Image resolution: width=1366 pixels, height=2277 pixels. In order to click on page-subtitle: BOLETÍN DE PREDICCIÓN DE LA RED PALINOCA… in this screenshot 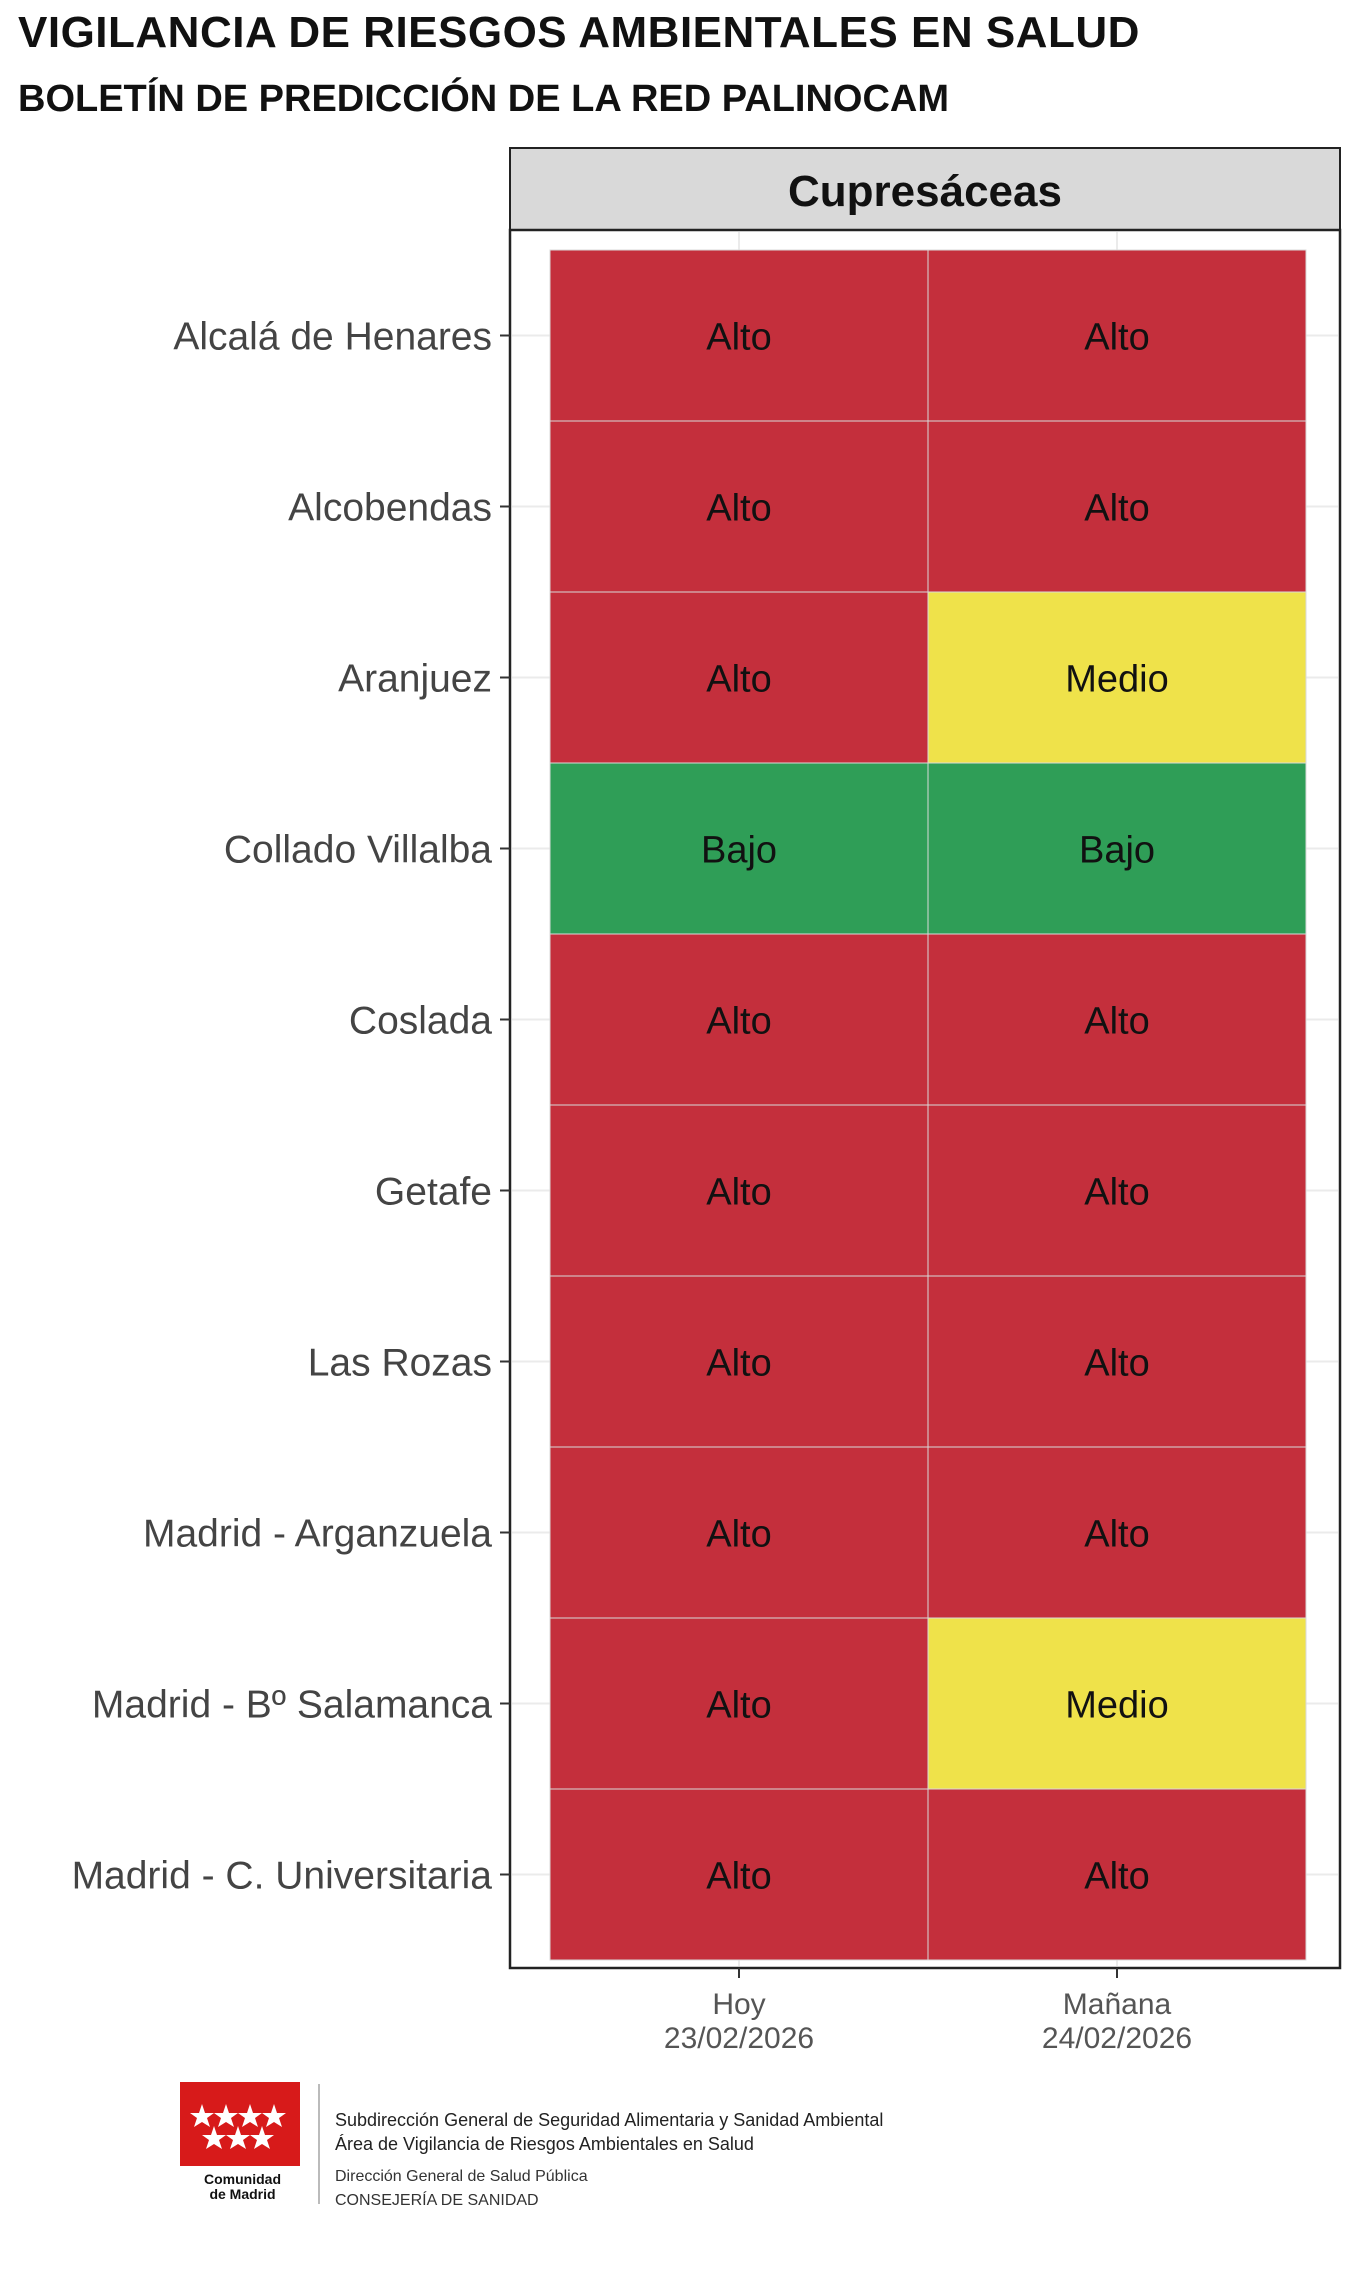, I will do `click(484, 99)`.